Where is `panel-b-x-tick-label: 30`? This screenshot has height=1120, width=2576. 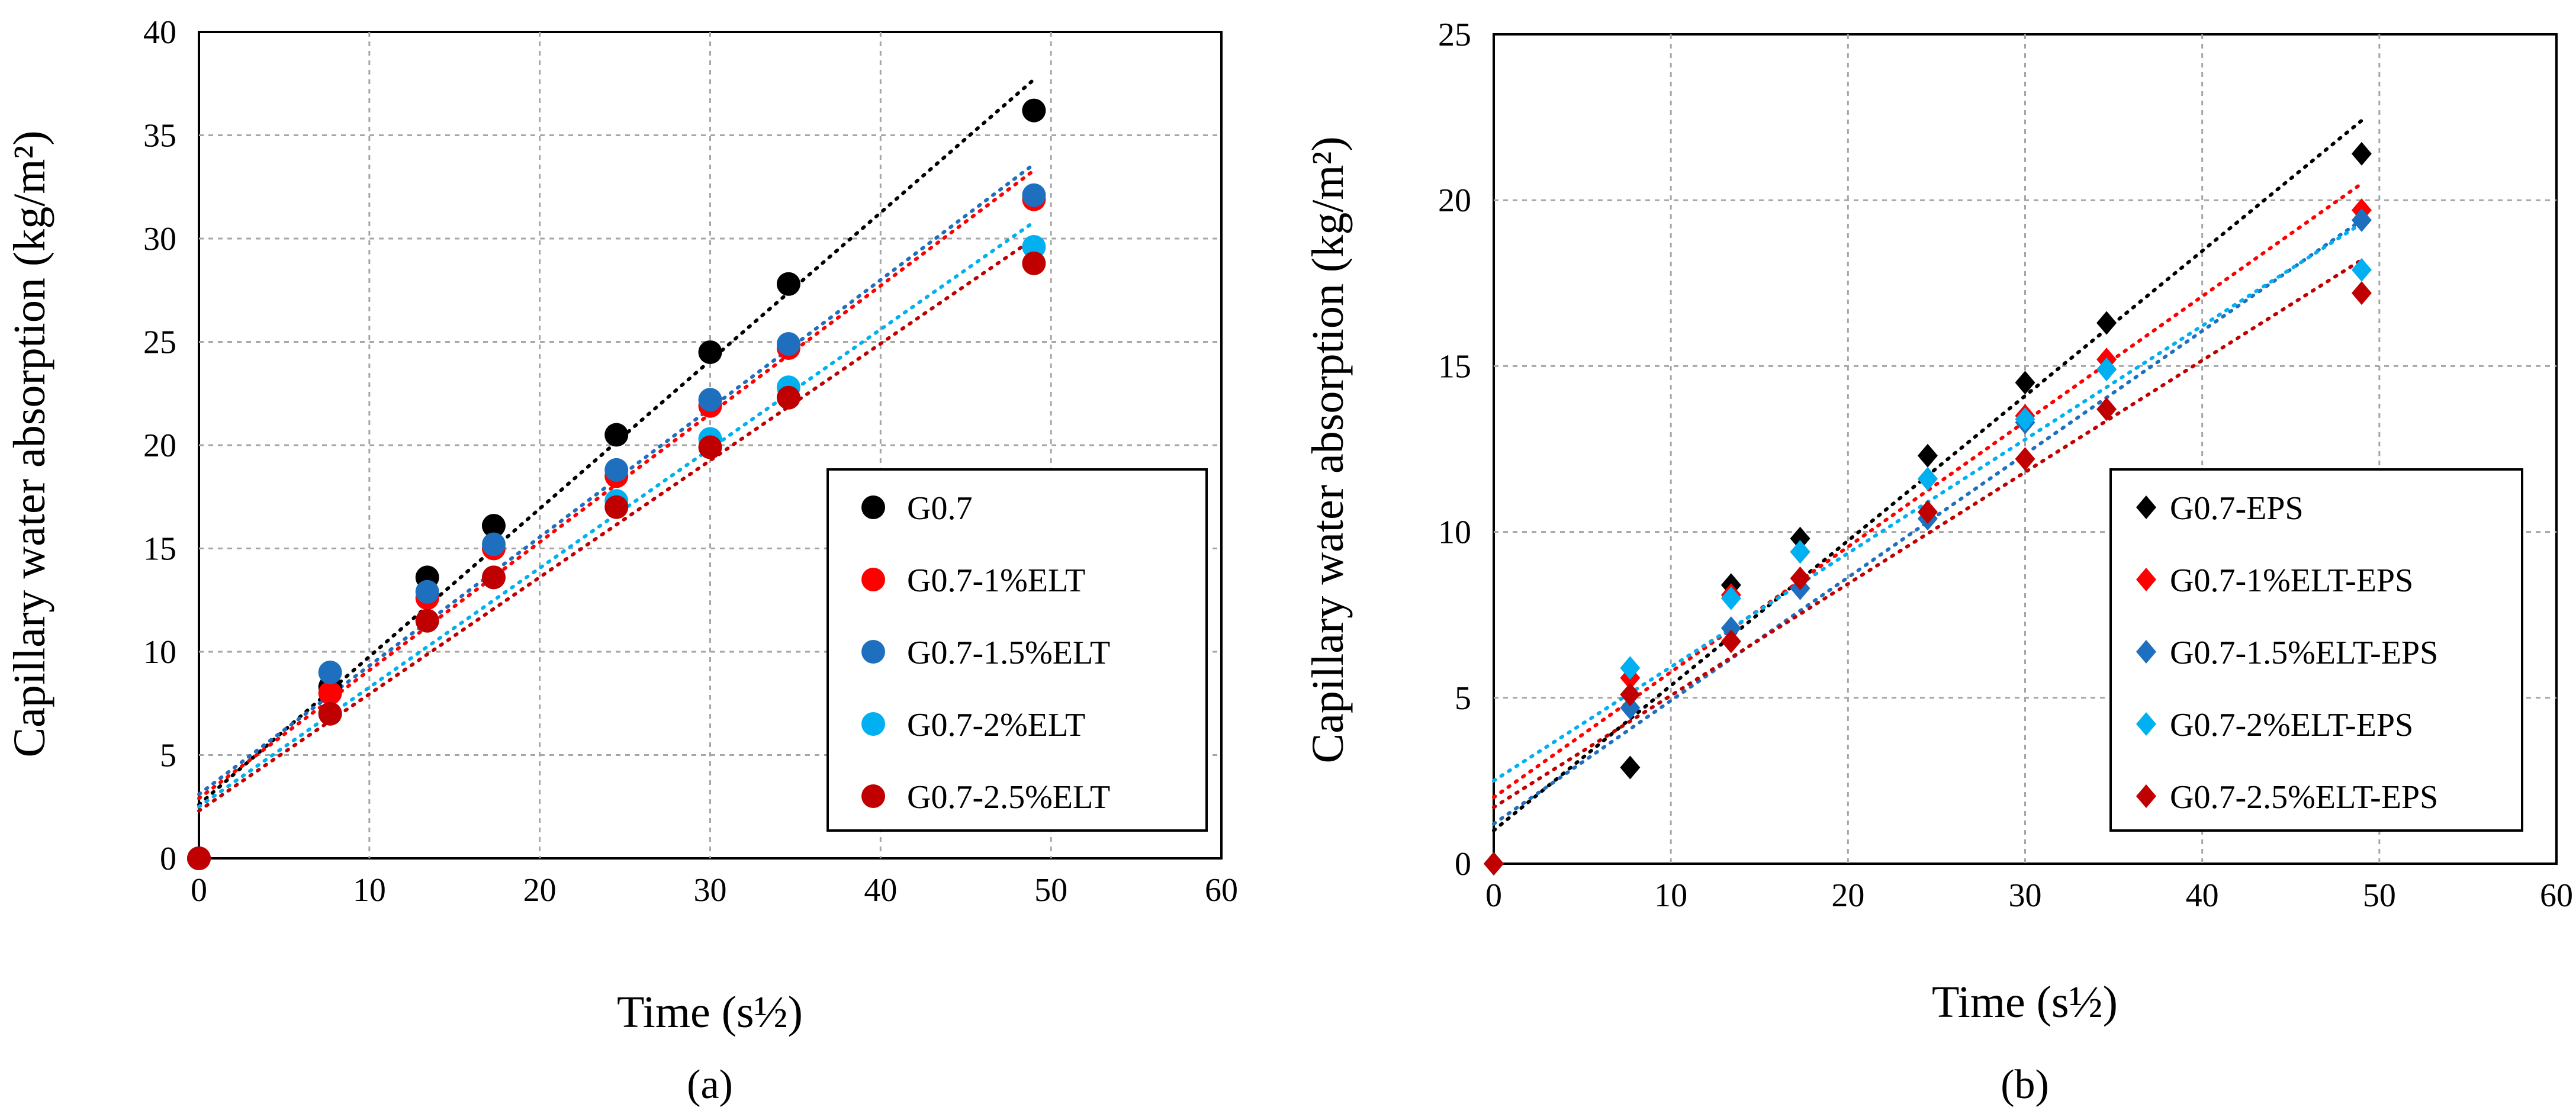 panel-b-x-tick-label: 30 is located at coordinates (2026, 895).